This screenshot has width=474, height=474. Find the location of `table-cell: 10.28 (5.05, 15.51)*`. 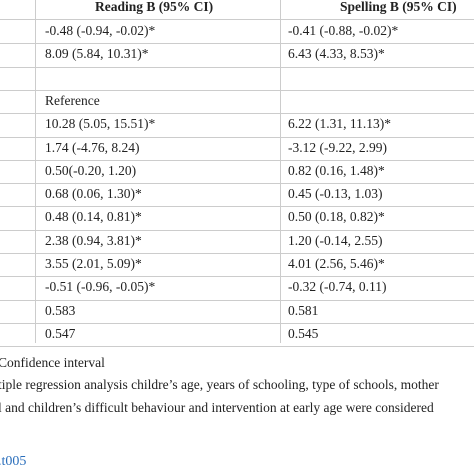

table-cell: 10.28 (5.05, 15.51)* is located at coordinates (100, 124).